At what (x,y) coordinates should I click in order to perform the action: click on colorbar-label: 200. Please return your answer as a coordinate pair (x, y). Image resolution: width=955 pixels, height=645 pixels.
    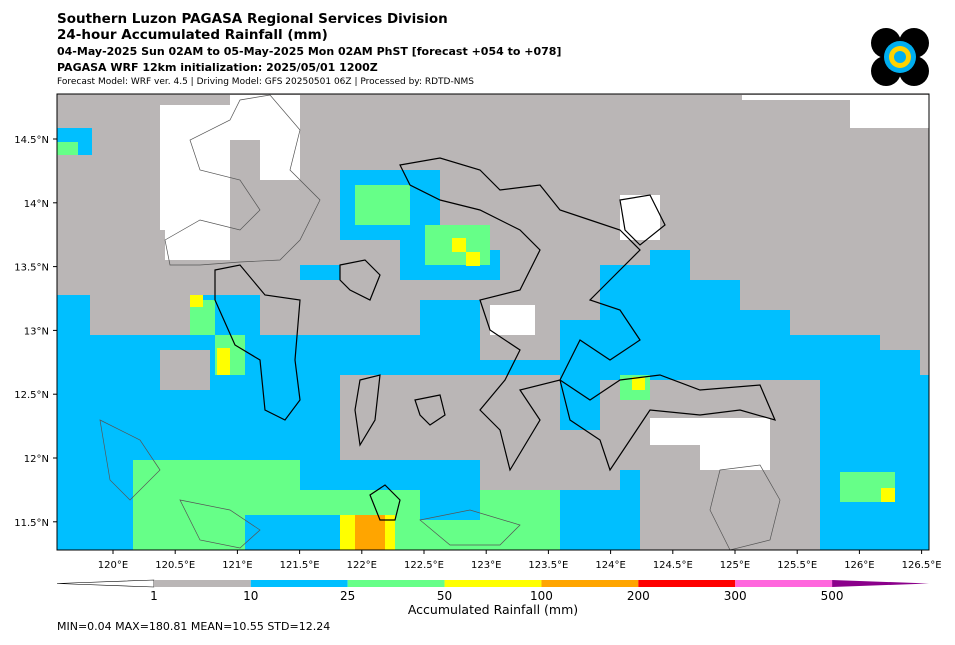
    Looking at the image, I should click on (638, 596).